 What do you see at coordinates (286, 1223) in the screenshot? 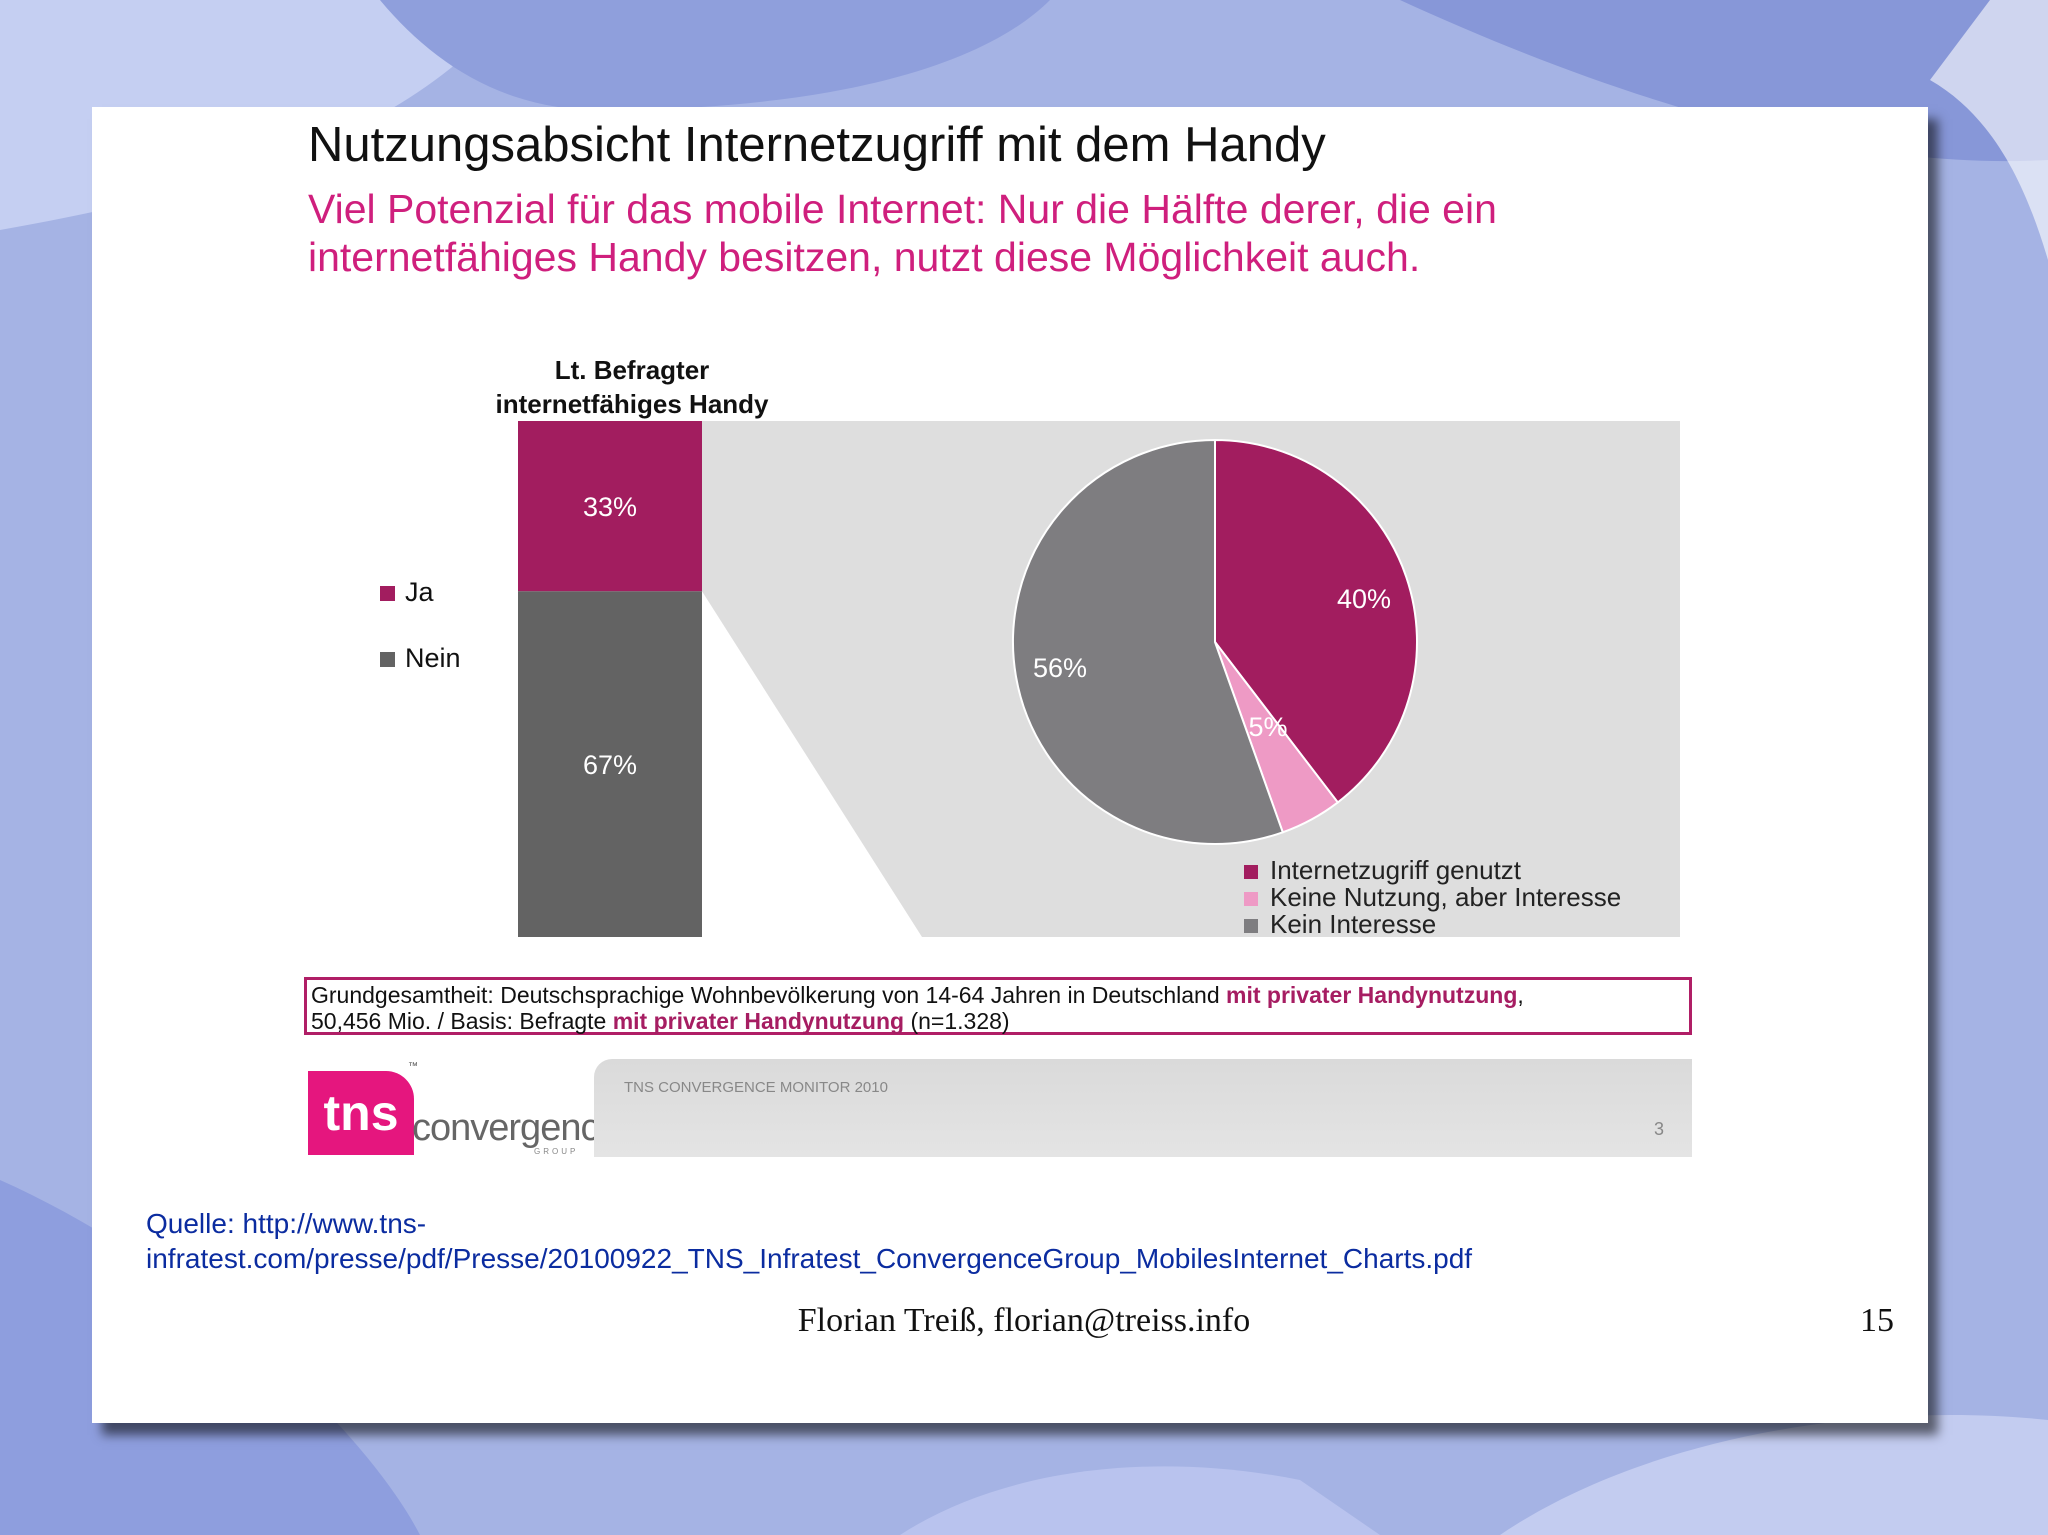
I see `source-line-1: Quelle: http://www.tns-` at bounding box center [286, 1223].